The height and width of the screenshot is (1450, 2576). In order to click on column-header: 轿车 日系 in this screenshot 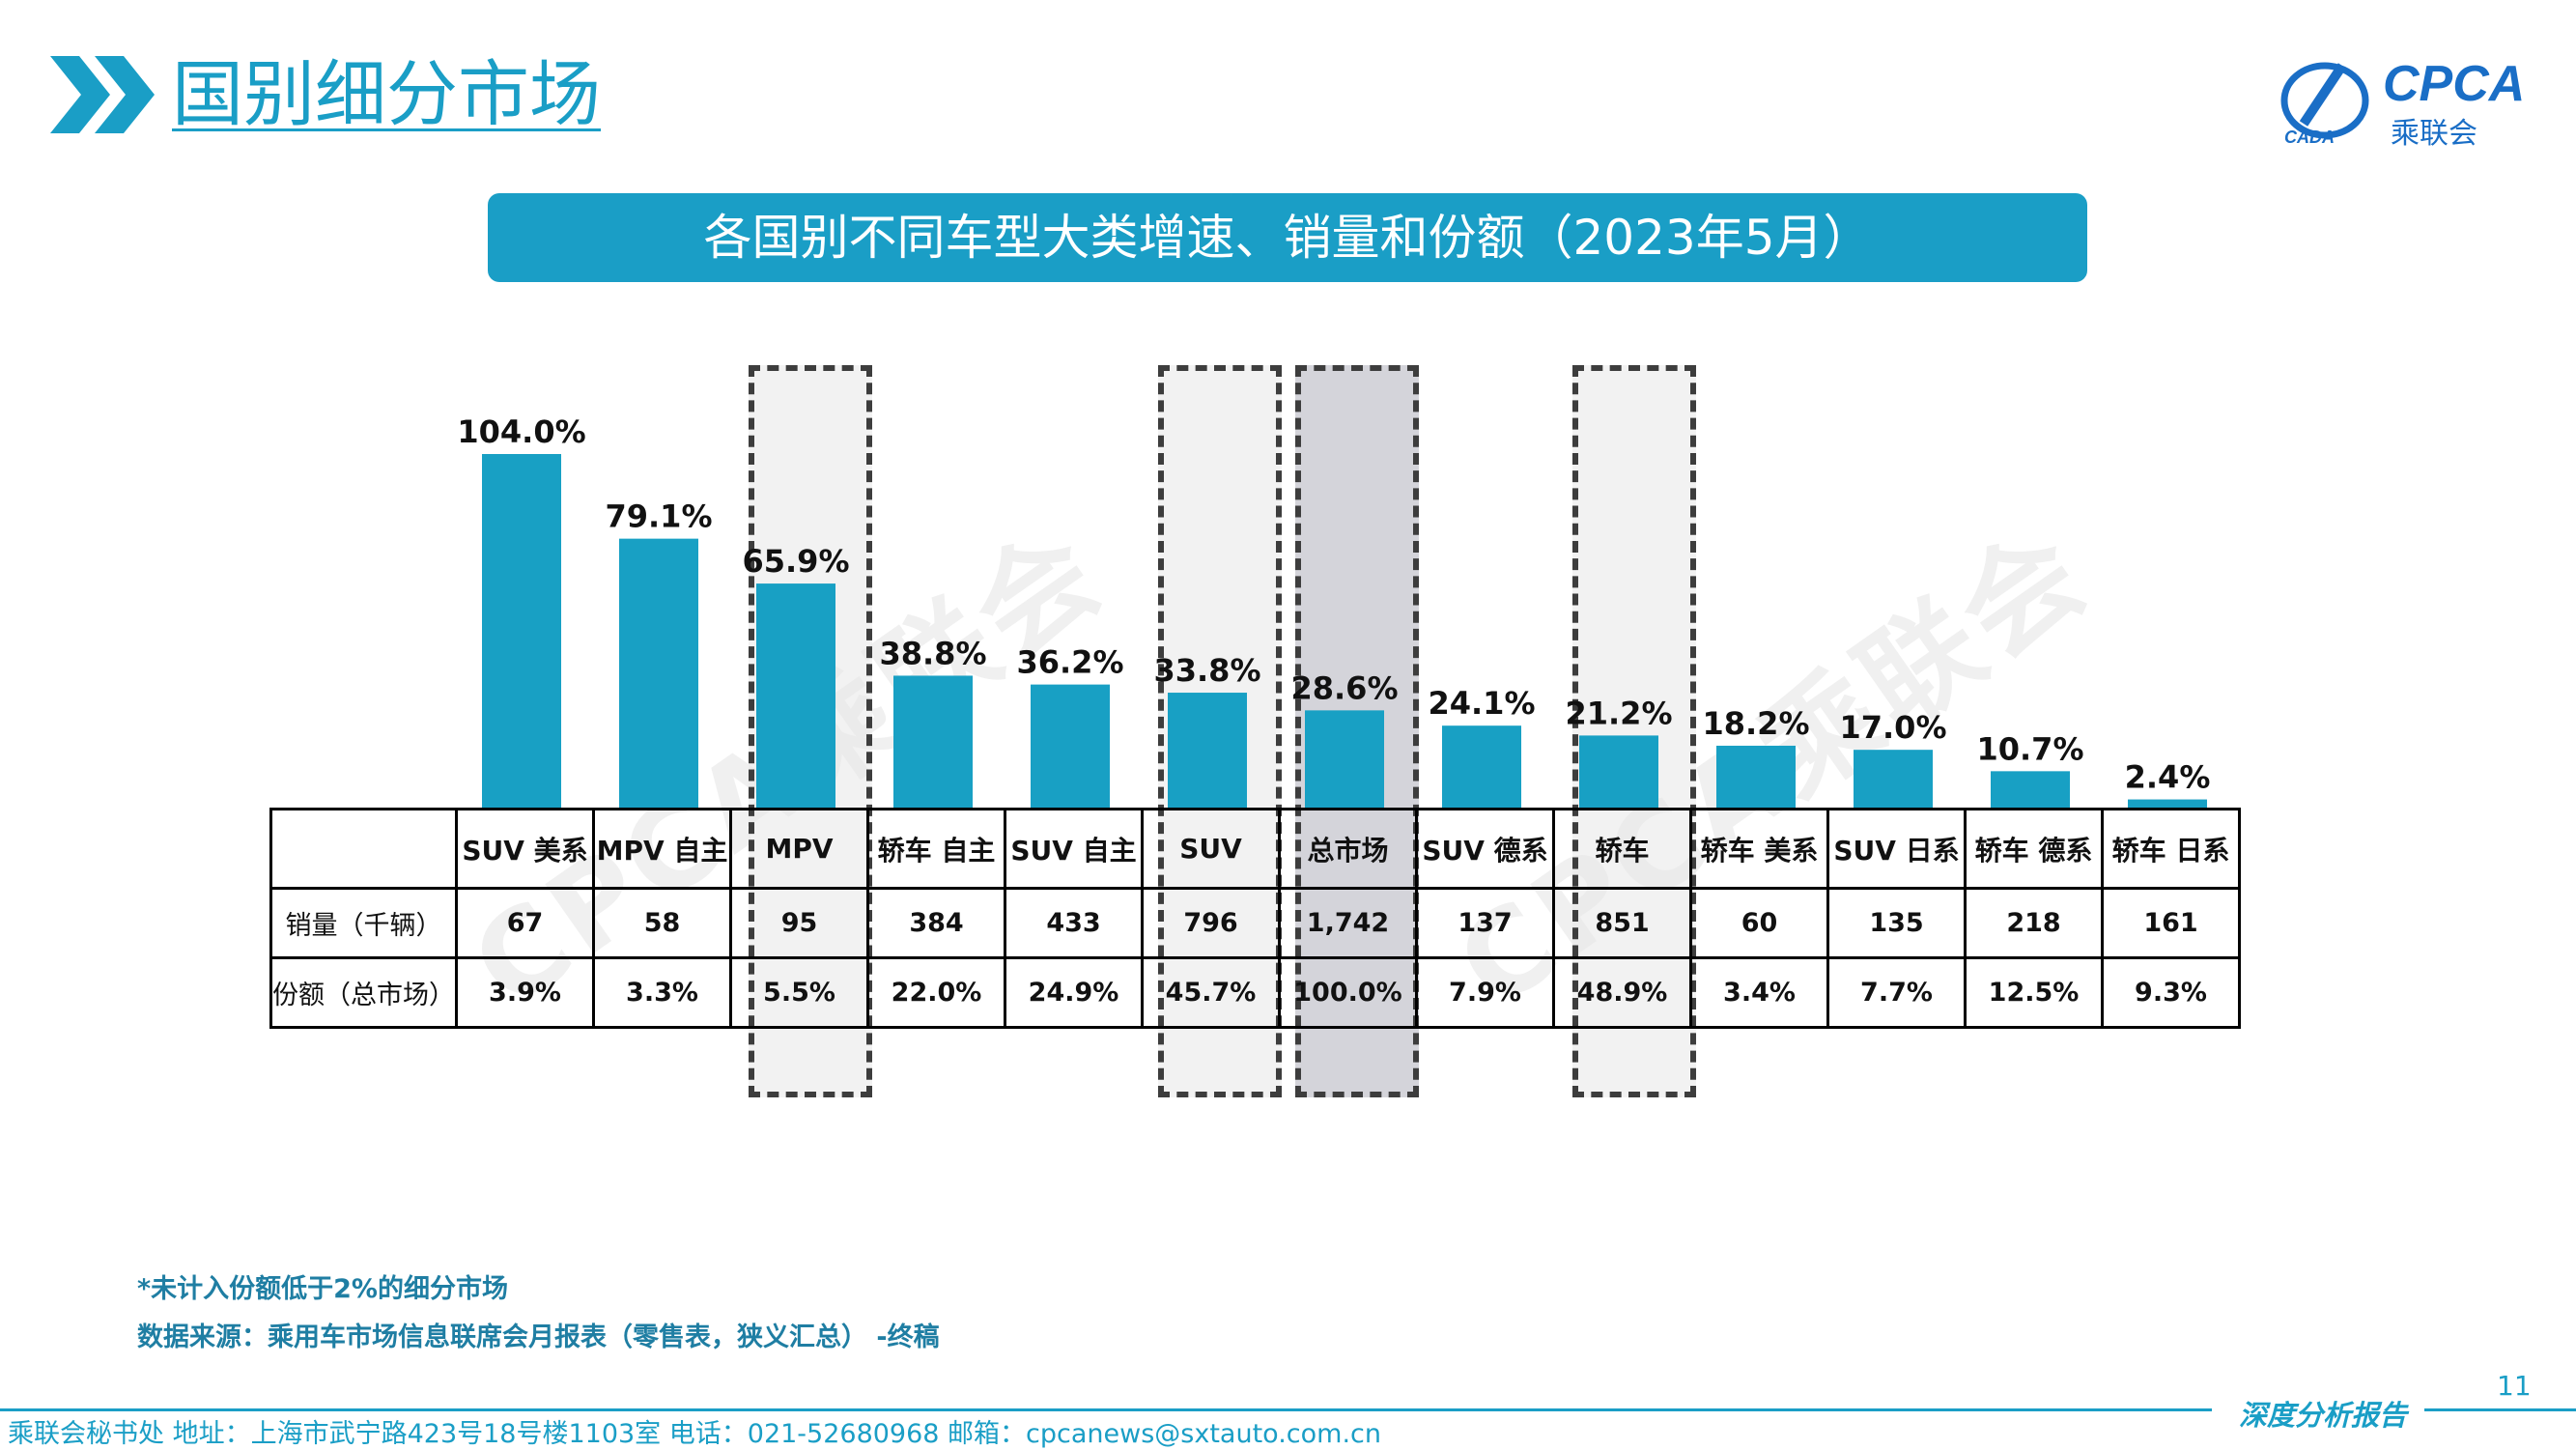, I will do `click(2171, 849)`.